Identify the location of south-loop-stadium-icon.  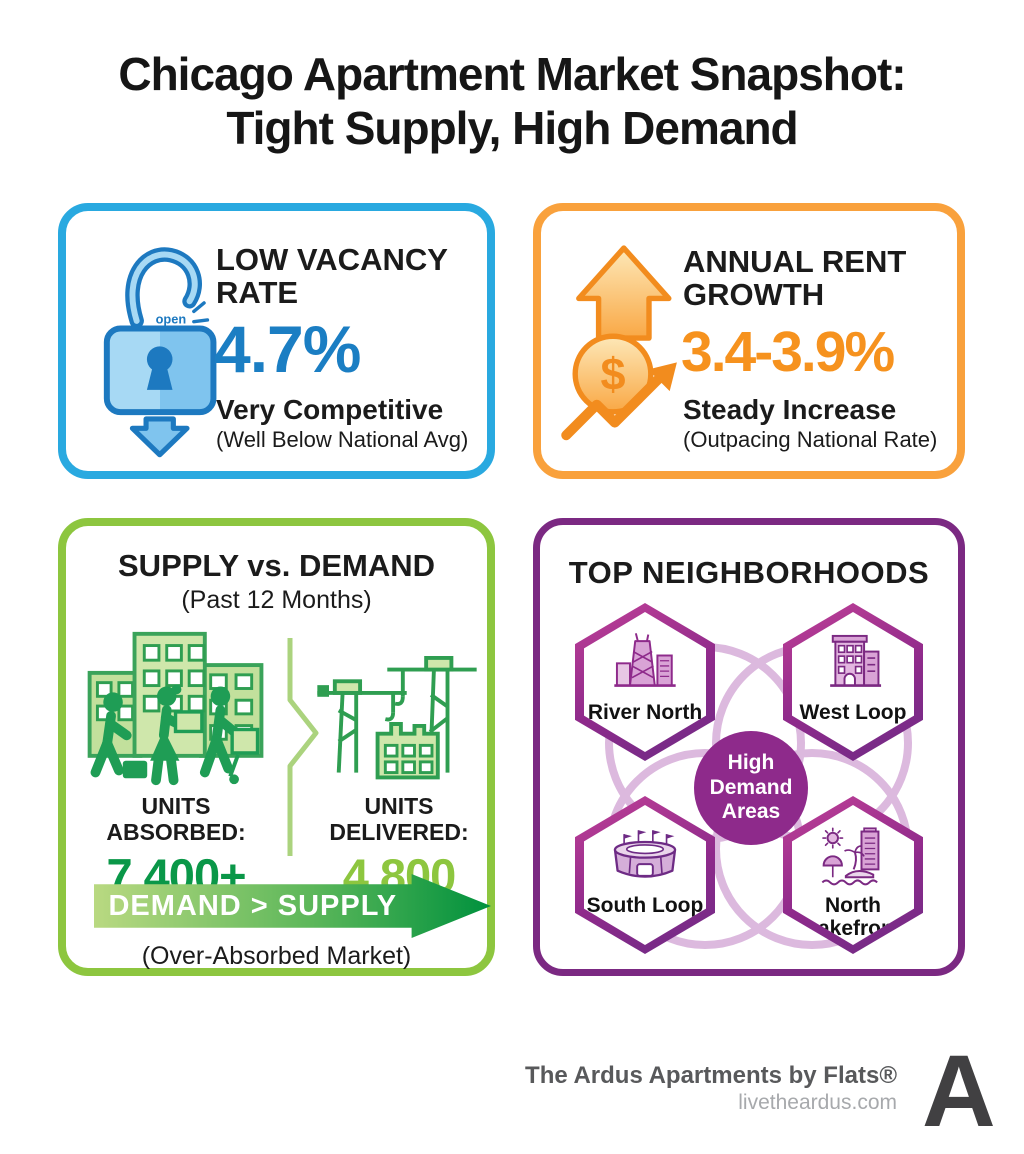
(645, 854).